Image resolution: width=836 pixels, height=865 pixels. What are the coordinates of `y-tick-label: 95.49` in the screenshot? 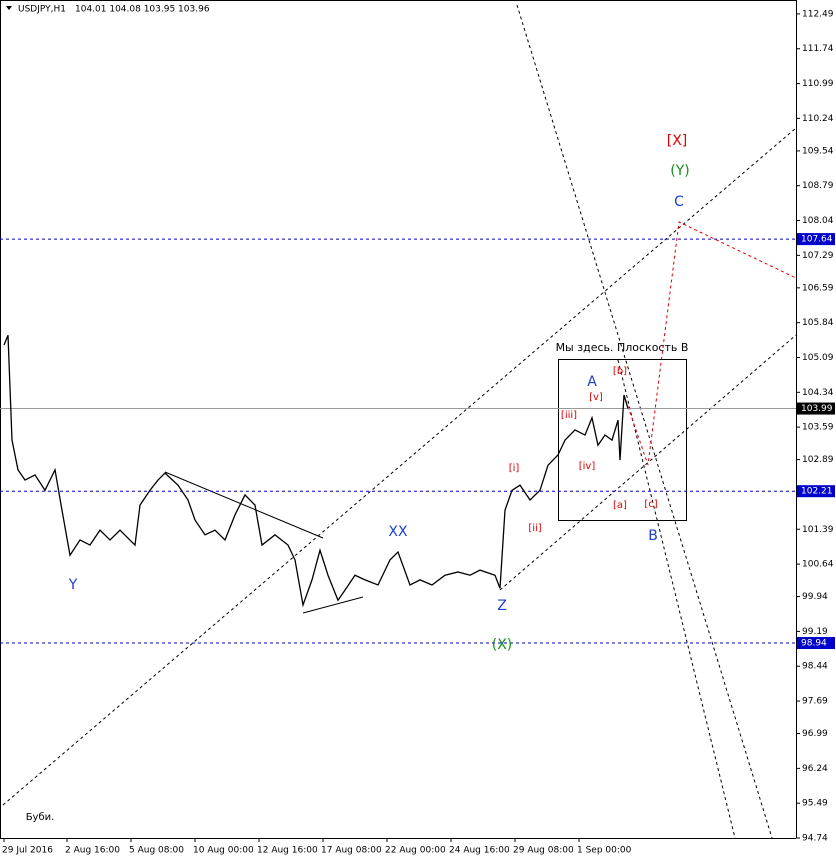 It's located at (815, 804).